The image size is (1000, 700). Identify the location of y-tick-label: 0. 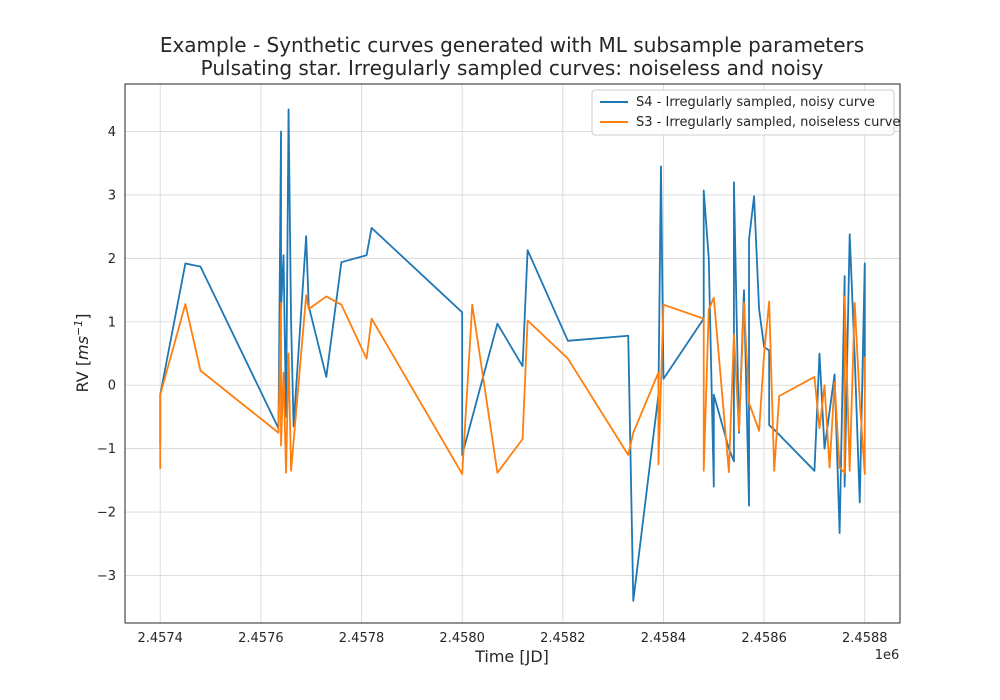
(112, 386).